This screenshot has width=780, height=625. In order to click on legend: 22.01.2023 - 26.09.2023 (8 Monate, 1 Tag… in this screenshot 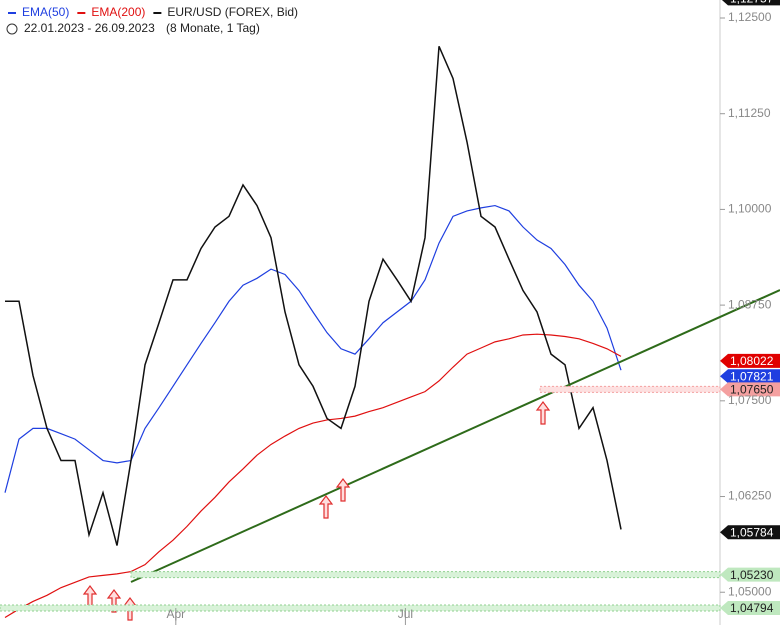, I will do `click(152, 20)`.